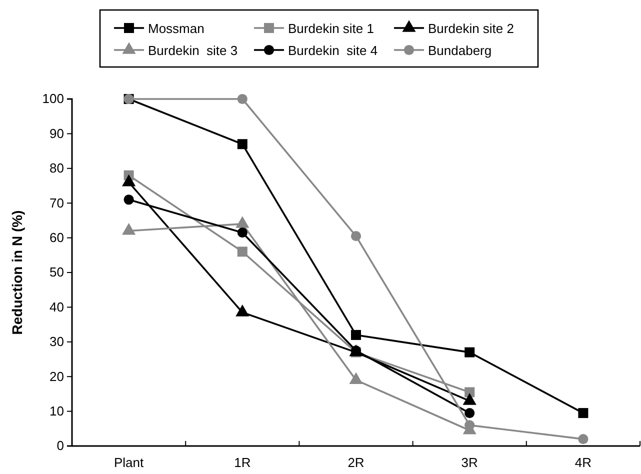 The height and width of the screenshot is (474, 641). I want to click on y-tick-label: 50, so click(57, 272).